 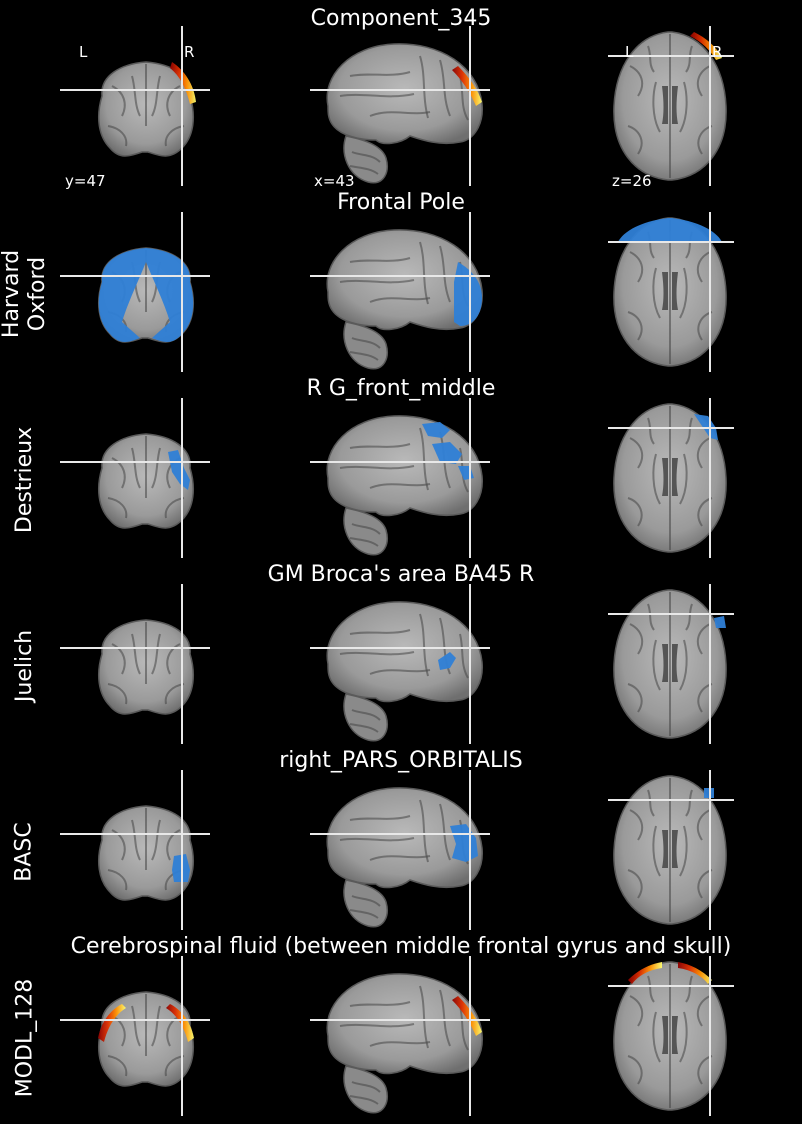 What do you see at coordinates (401, 18) in the screenshot?
I see `row-title: Component_345` at bounding box center [401, 18].